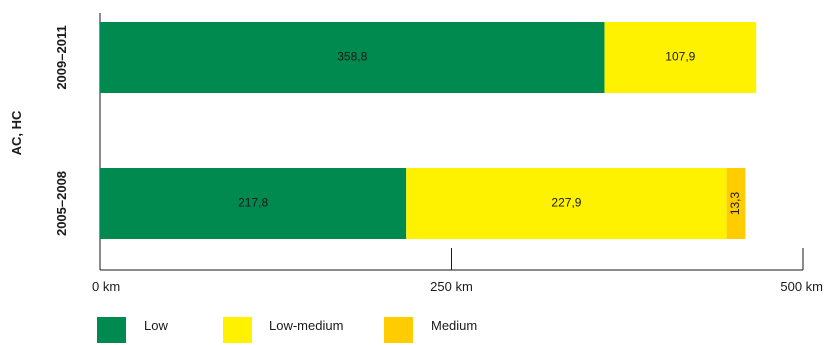  Describe the element at coordinates (398, 330) in the screenshot. I see `legend-swatch-medium` at that location.